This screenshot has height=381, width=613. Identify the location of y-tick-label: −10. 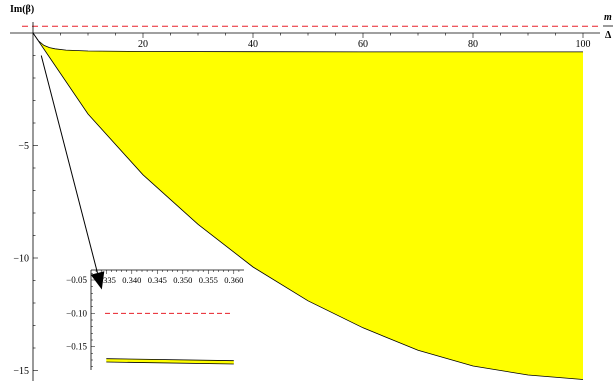
(21, 259).